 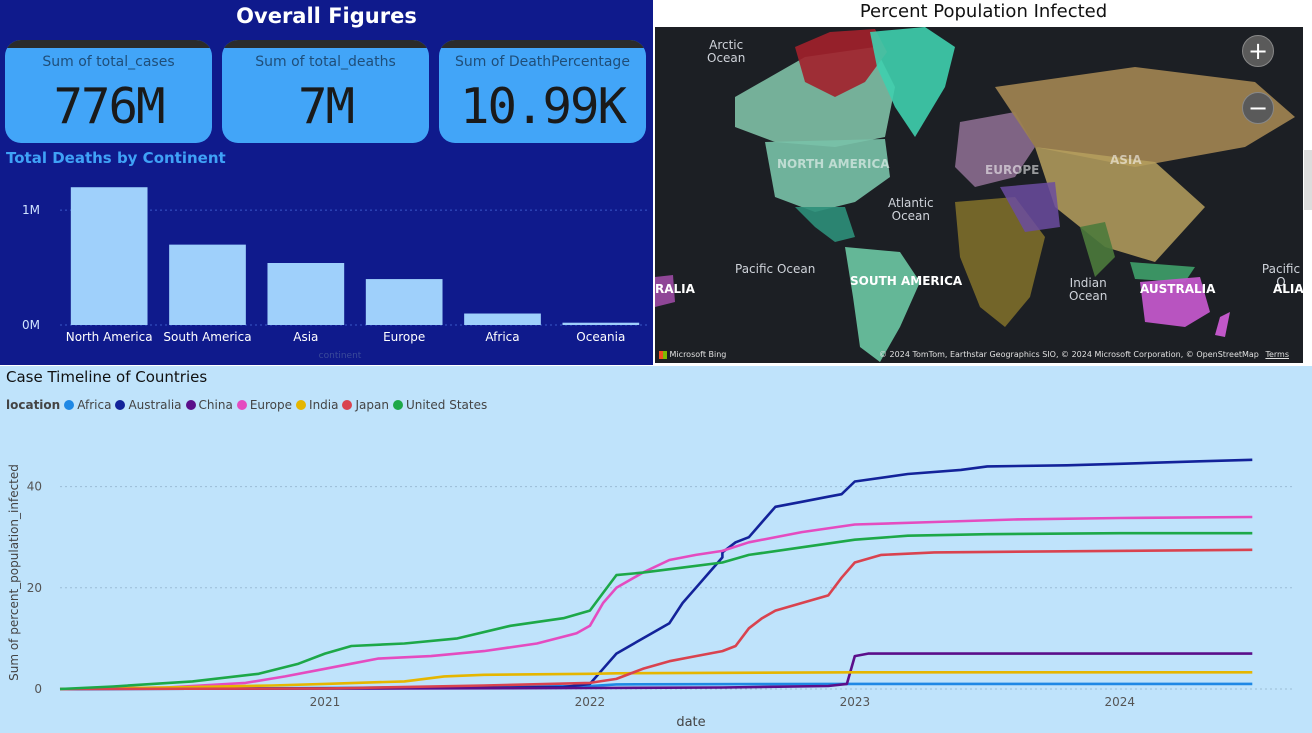 What do you see at coordinates (1258, 108) in the screenshot?
I see `zoom-out-button: −` at bounding box center [1258, 108].